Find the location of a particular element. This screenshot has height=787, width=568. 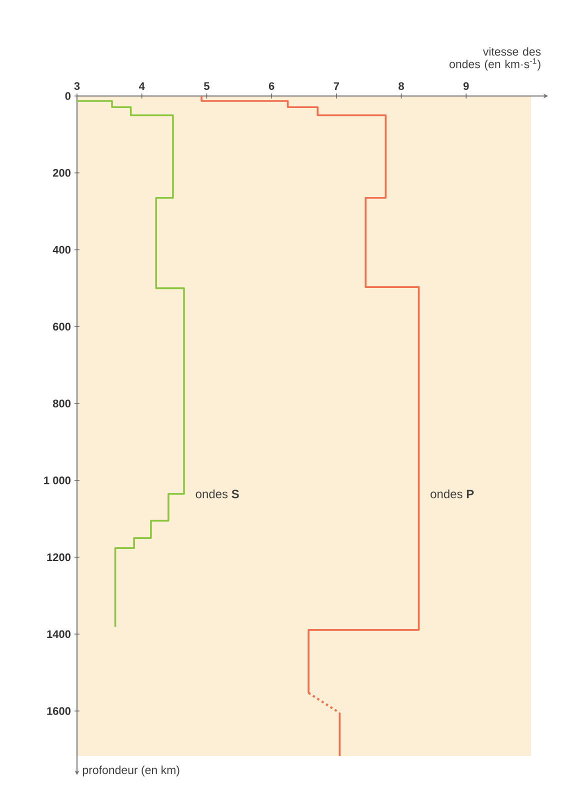

y-tick-label: 1 000 is located at coordinates (57, 480).